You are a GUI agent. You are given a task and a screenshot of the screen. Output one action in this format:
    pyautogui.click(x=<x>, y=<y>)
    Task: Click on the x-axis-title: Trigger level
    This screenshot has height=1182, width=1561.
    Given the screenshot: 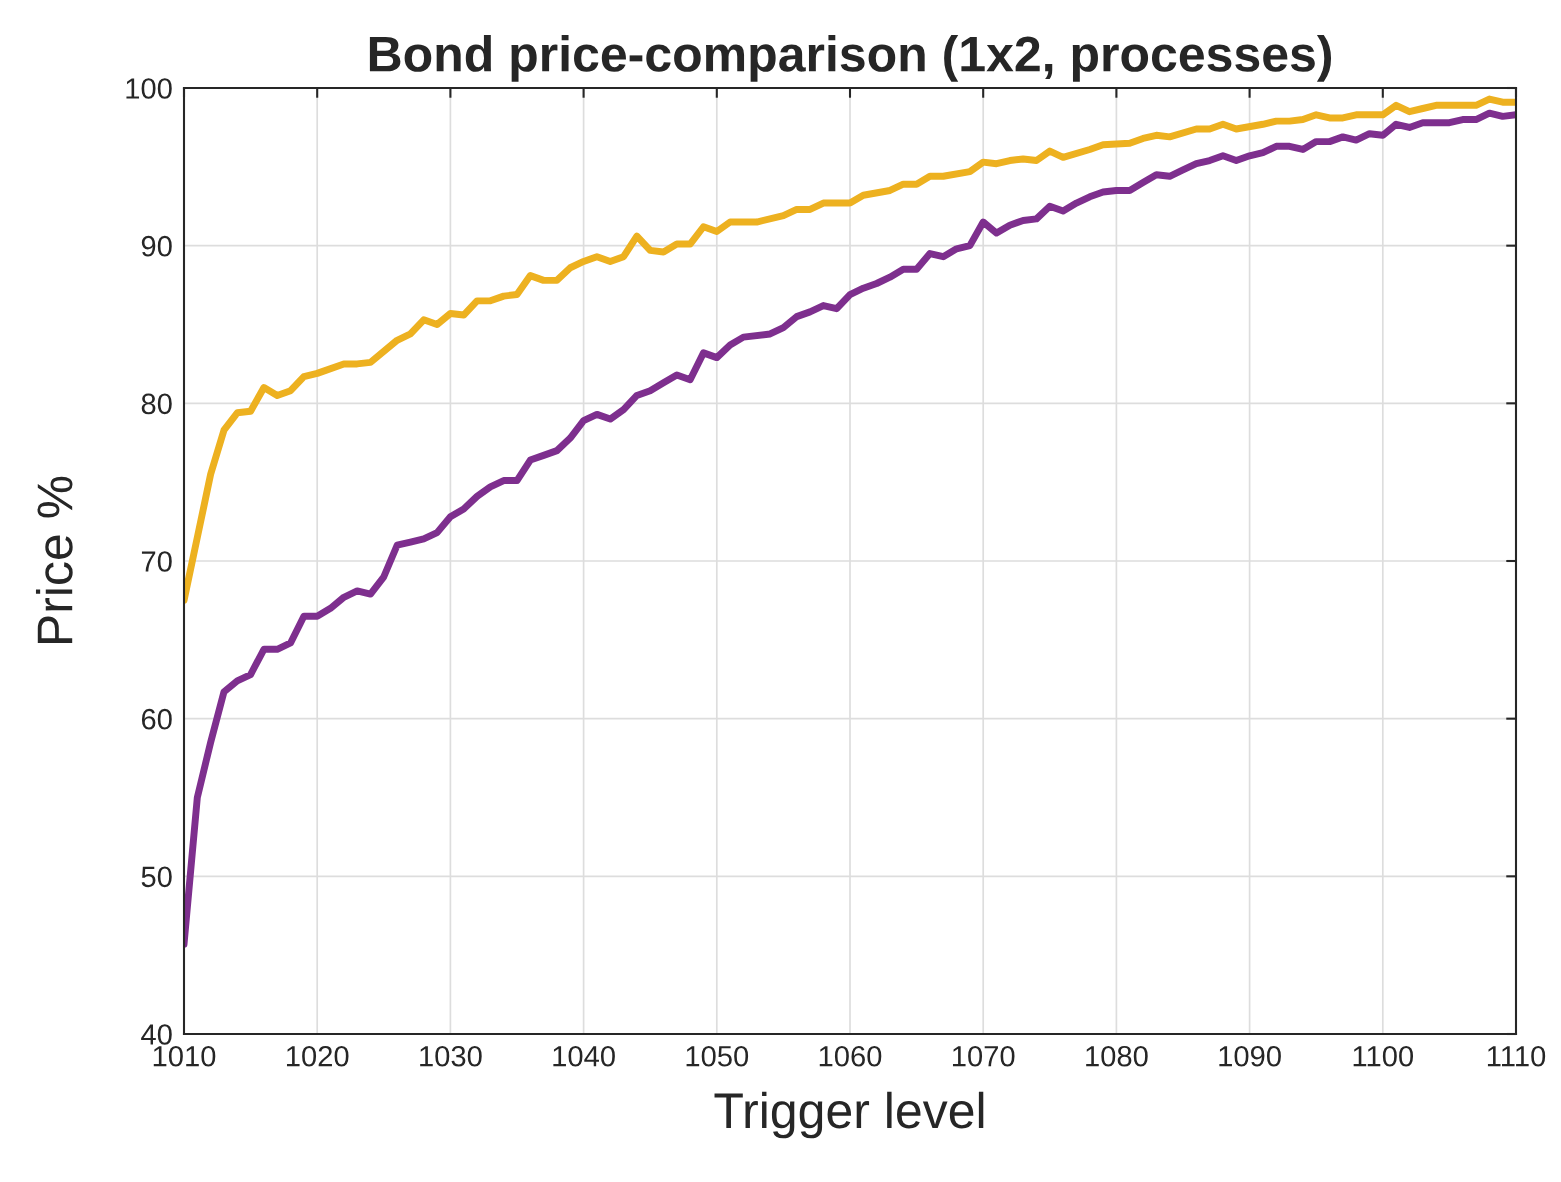 What is the action you would take?
    pyautogui.click(x=849, y=1115)
    